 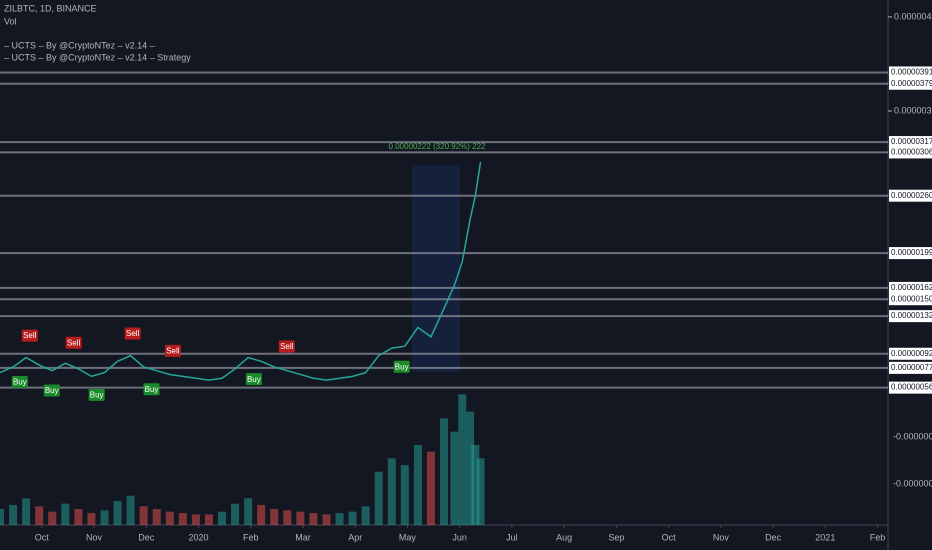 I want to click on level-label: 0.00000379, so click(x=911, y=83).